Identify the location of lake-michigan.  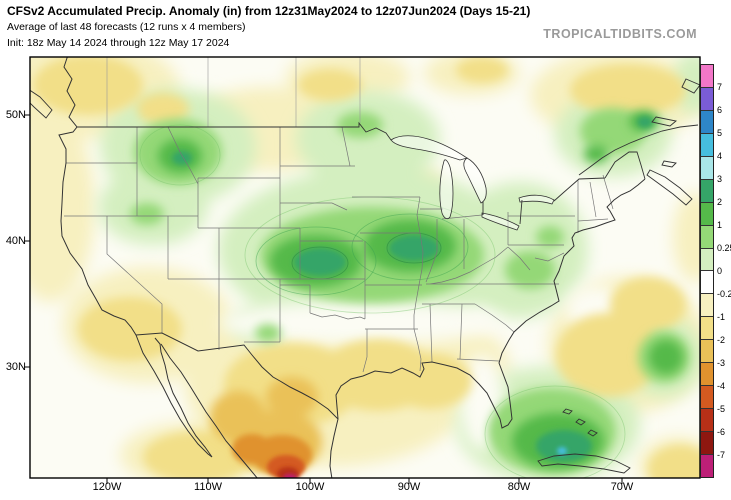
(446, 189).